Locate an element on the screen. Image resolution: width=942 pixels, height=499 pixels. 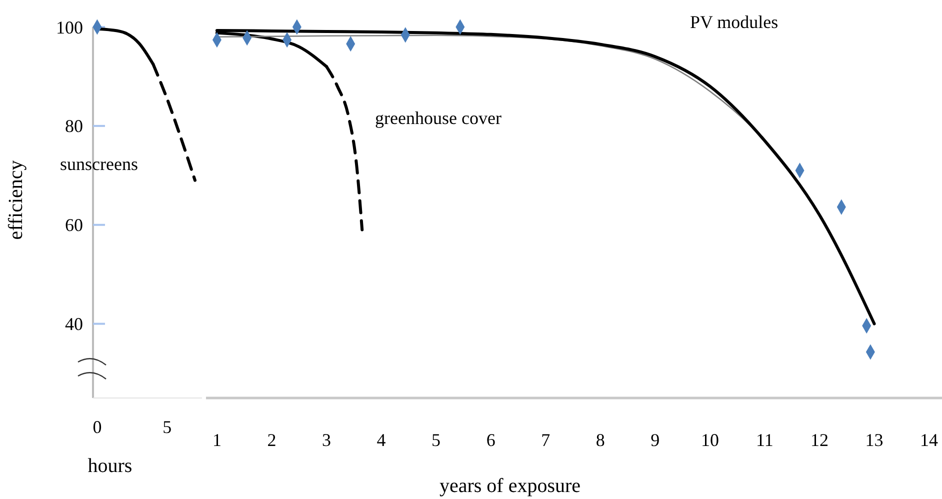
x-tick-label: 11 is located at coordinates (765, 440).